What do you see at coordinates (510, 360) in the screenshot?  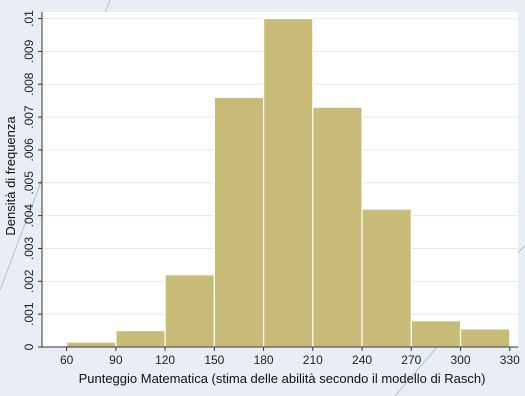 I see `x-tick-label: 330` at bounding box center [510, 360].